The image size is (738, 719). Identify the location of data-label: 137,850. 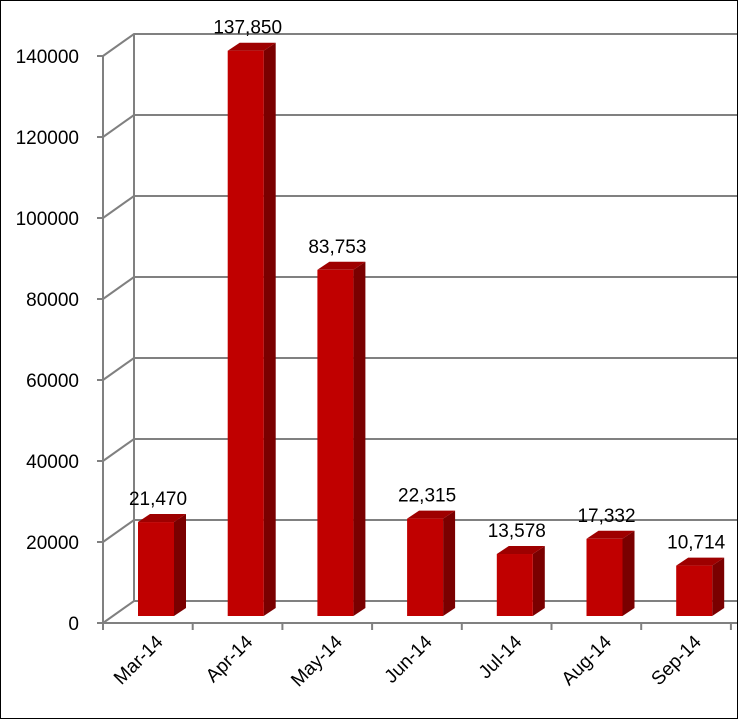
(247, 28).